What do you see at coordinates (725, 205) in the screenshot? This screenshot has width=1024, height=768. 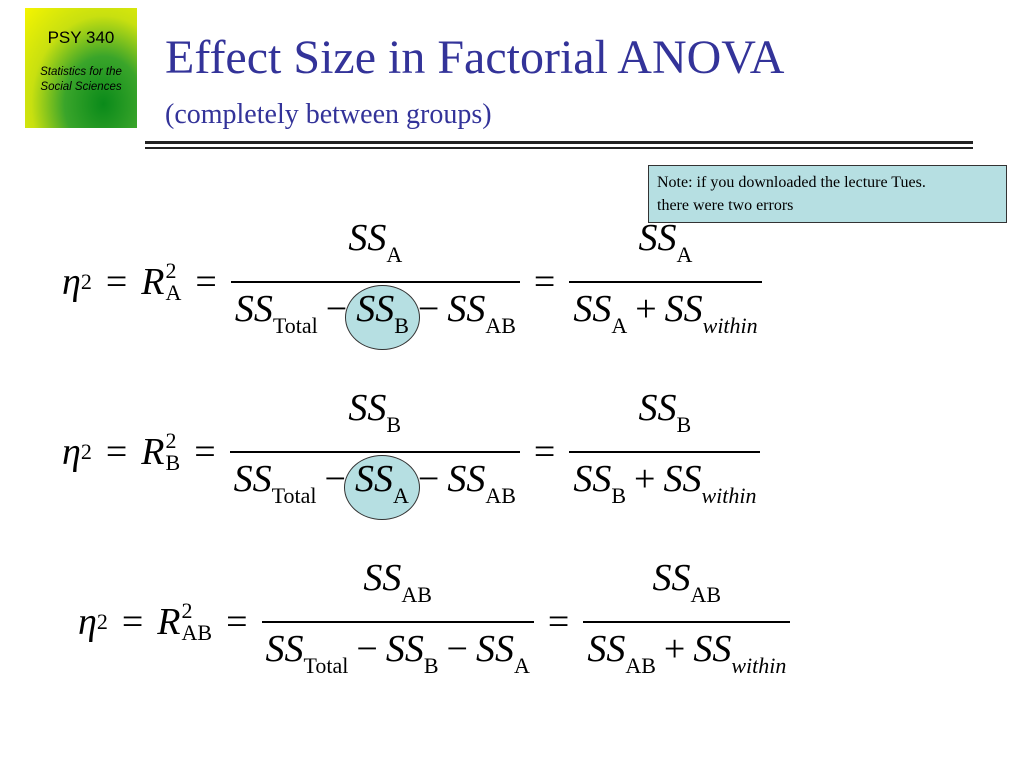 I see `note-text: there were two errors` at bounding box center [725, 205].